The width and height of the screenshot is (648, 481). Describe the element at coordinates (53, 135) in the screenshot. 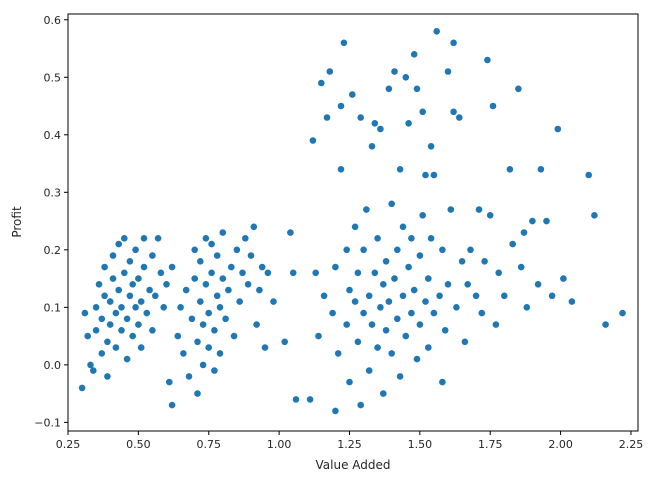

I see `y-tick-label: 0.4` at that location.